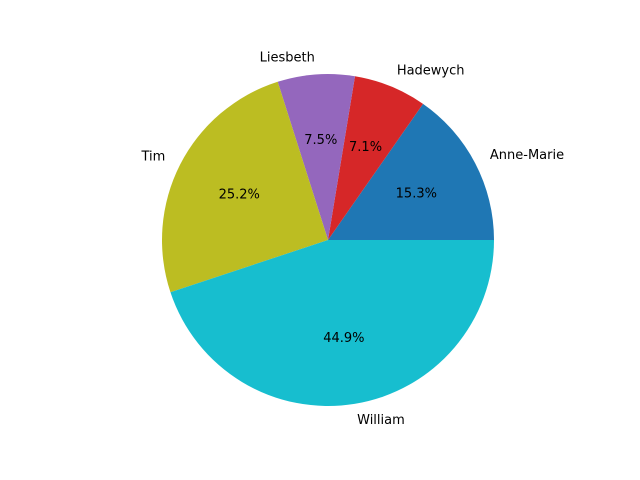 This screenshot has width=640, height=480. Describe the element at coordinates (287, 57) in the screenshot. I see `pie-category-label-liesbeth: Liesbeth` at that location.